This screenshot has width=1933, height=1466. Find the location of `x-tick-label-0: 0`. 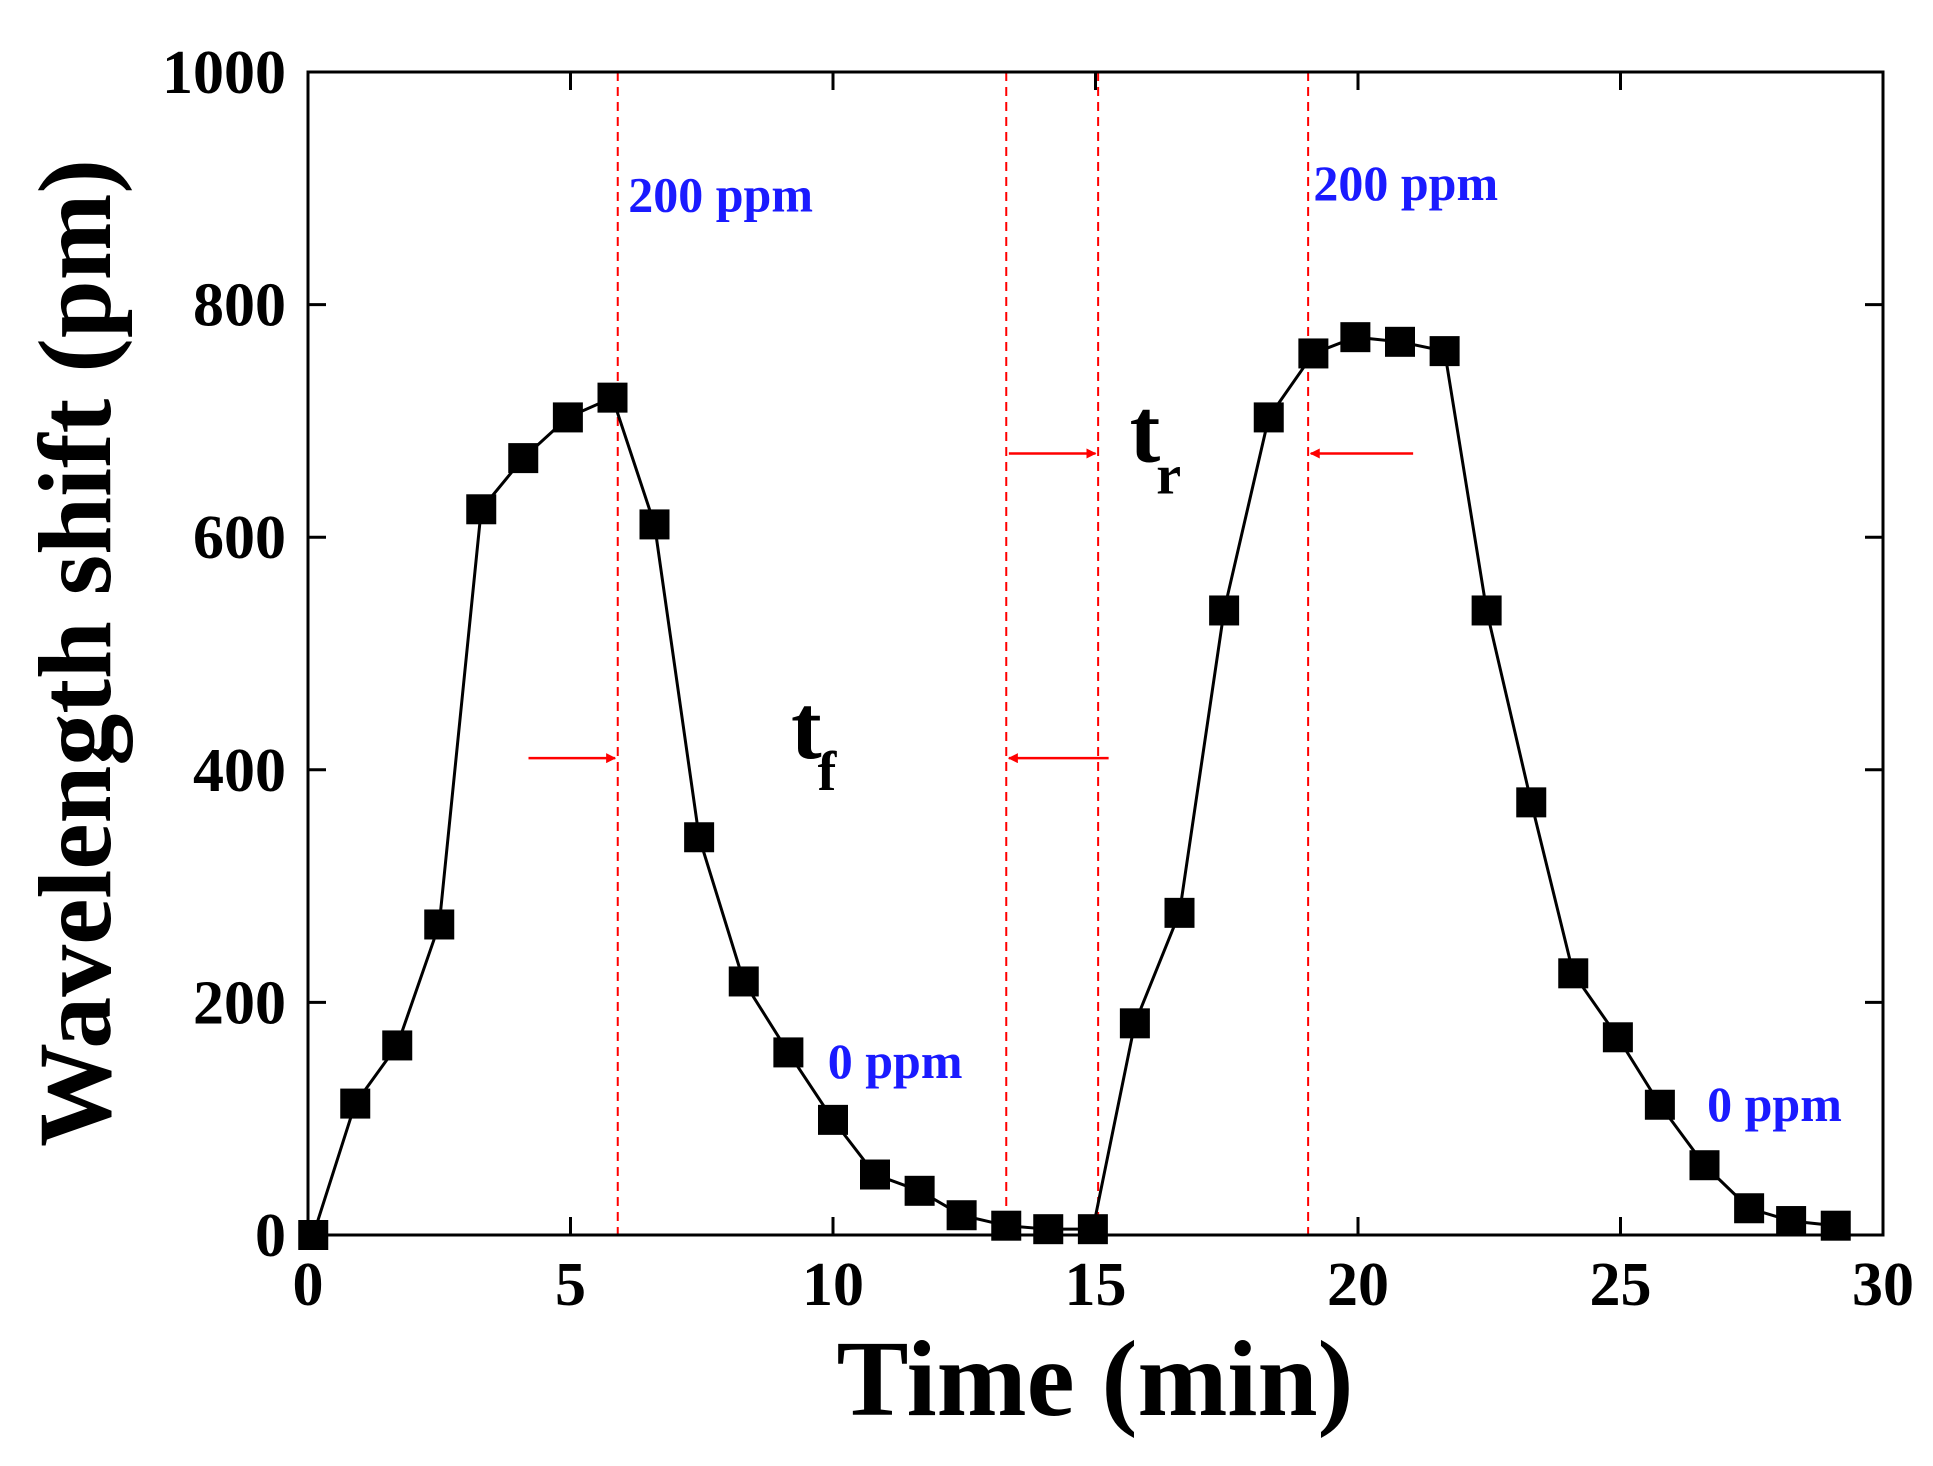

x-tick-label-0: 0 is located at coordinates (308, 1285).